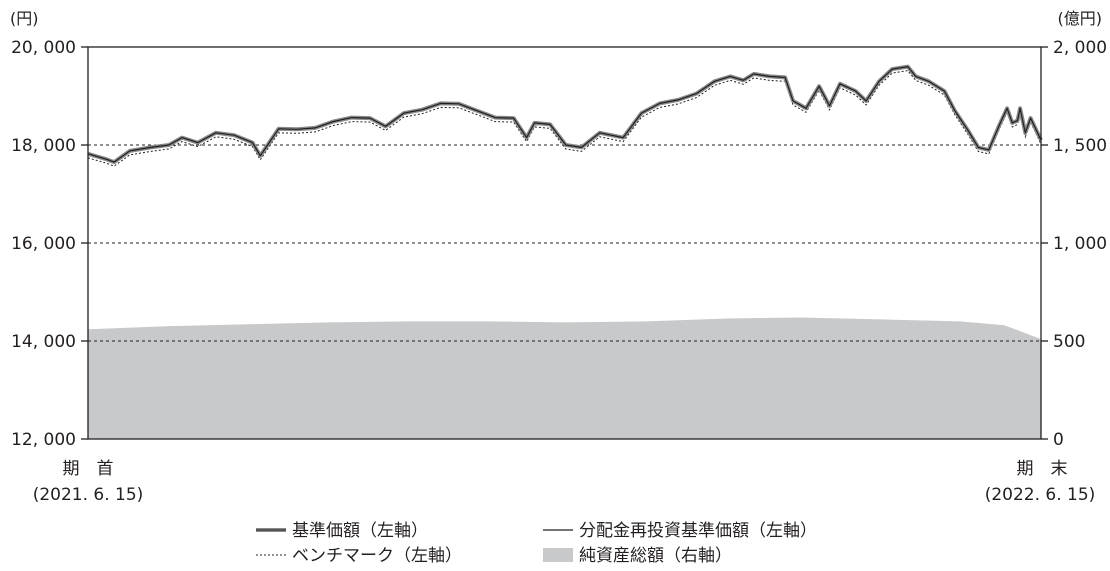 The image size is (1110, 571). Describe the element at coordinates (43, 146) in the screenshot. I see `left-tick-label: 18, 000` at that location.